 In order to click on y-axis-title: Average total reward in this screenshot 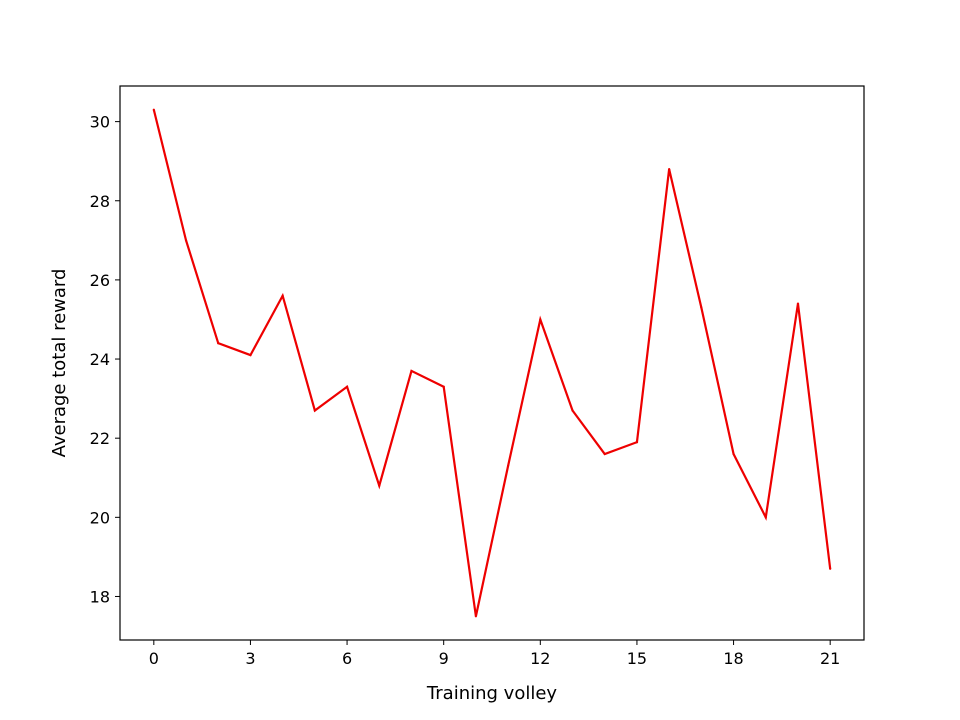, I will do `click(59, 363)`.